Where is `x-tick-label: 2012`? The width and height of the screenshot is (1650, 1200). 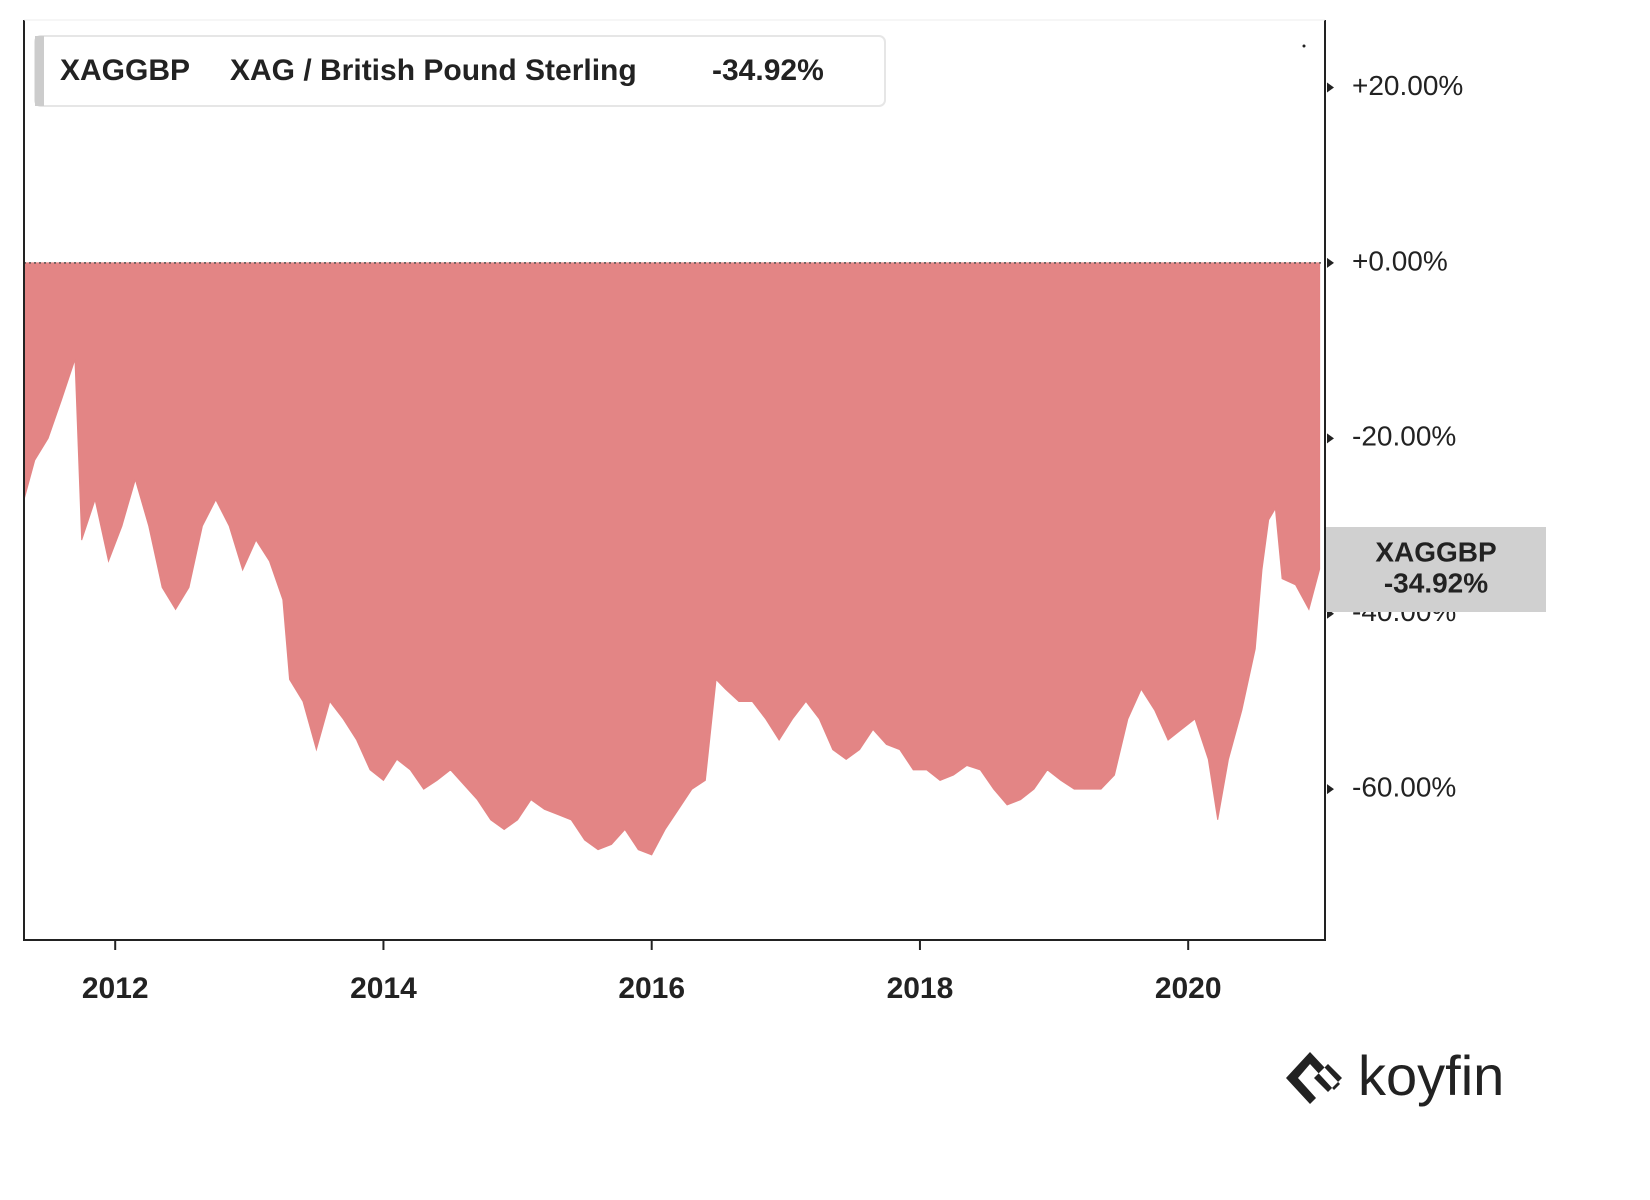 x-tick-label: 2012 is located at coordinates (115, 988).